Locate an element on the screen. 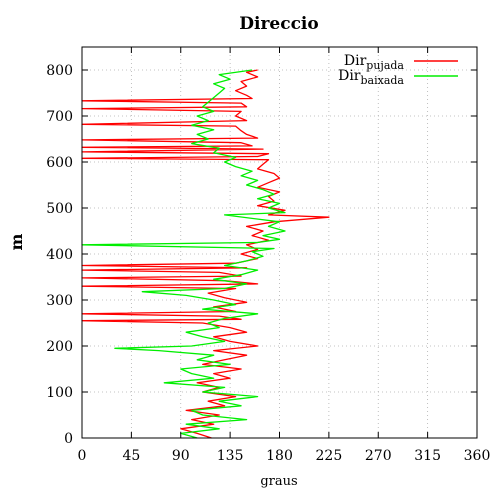  x-tick-label: 0 is located at coordinates (82, 456).